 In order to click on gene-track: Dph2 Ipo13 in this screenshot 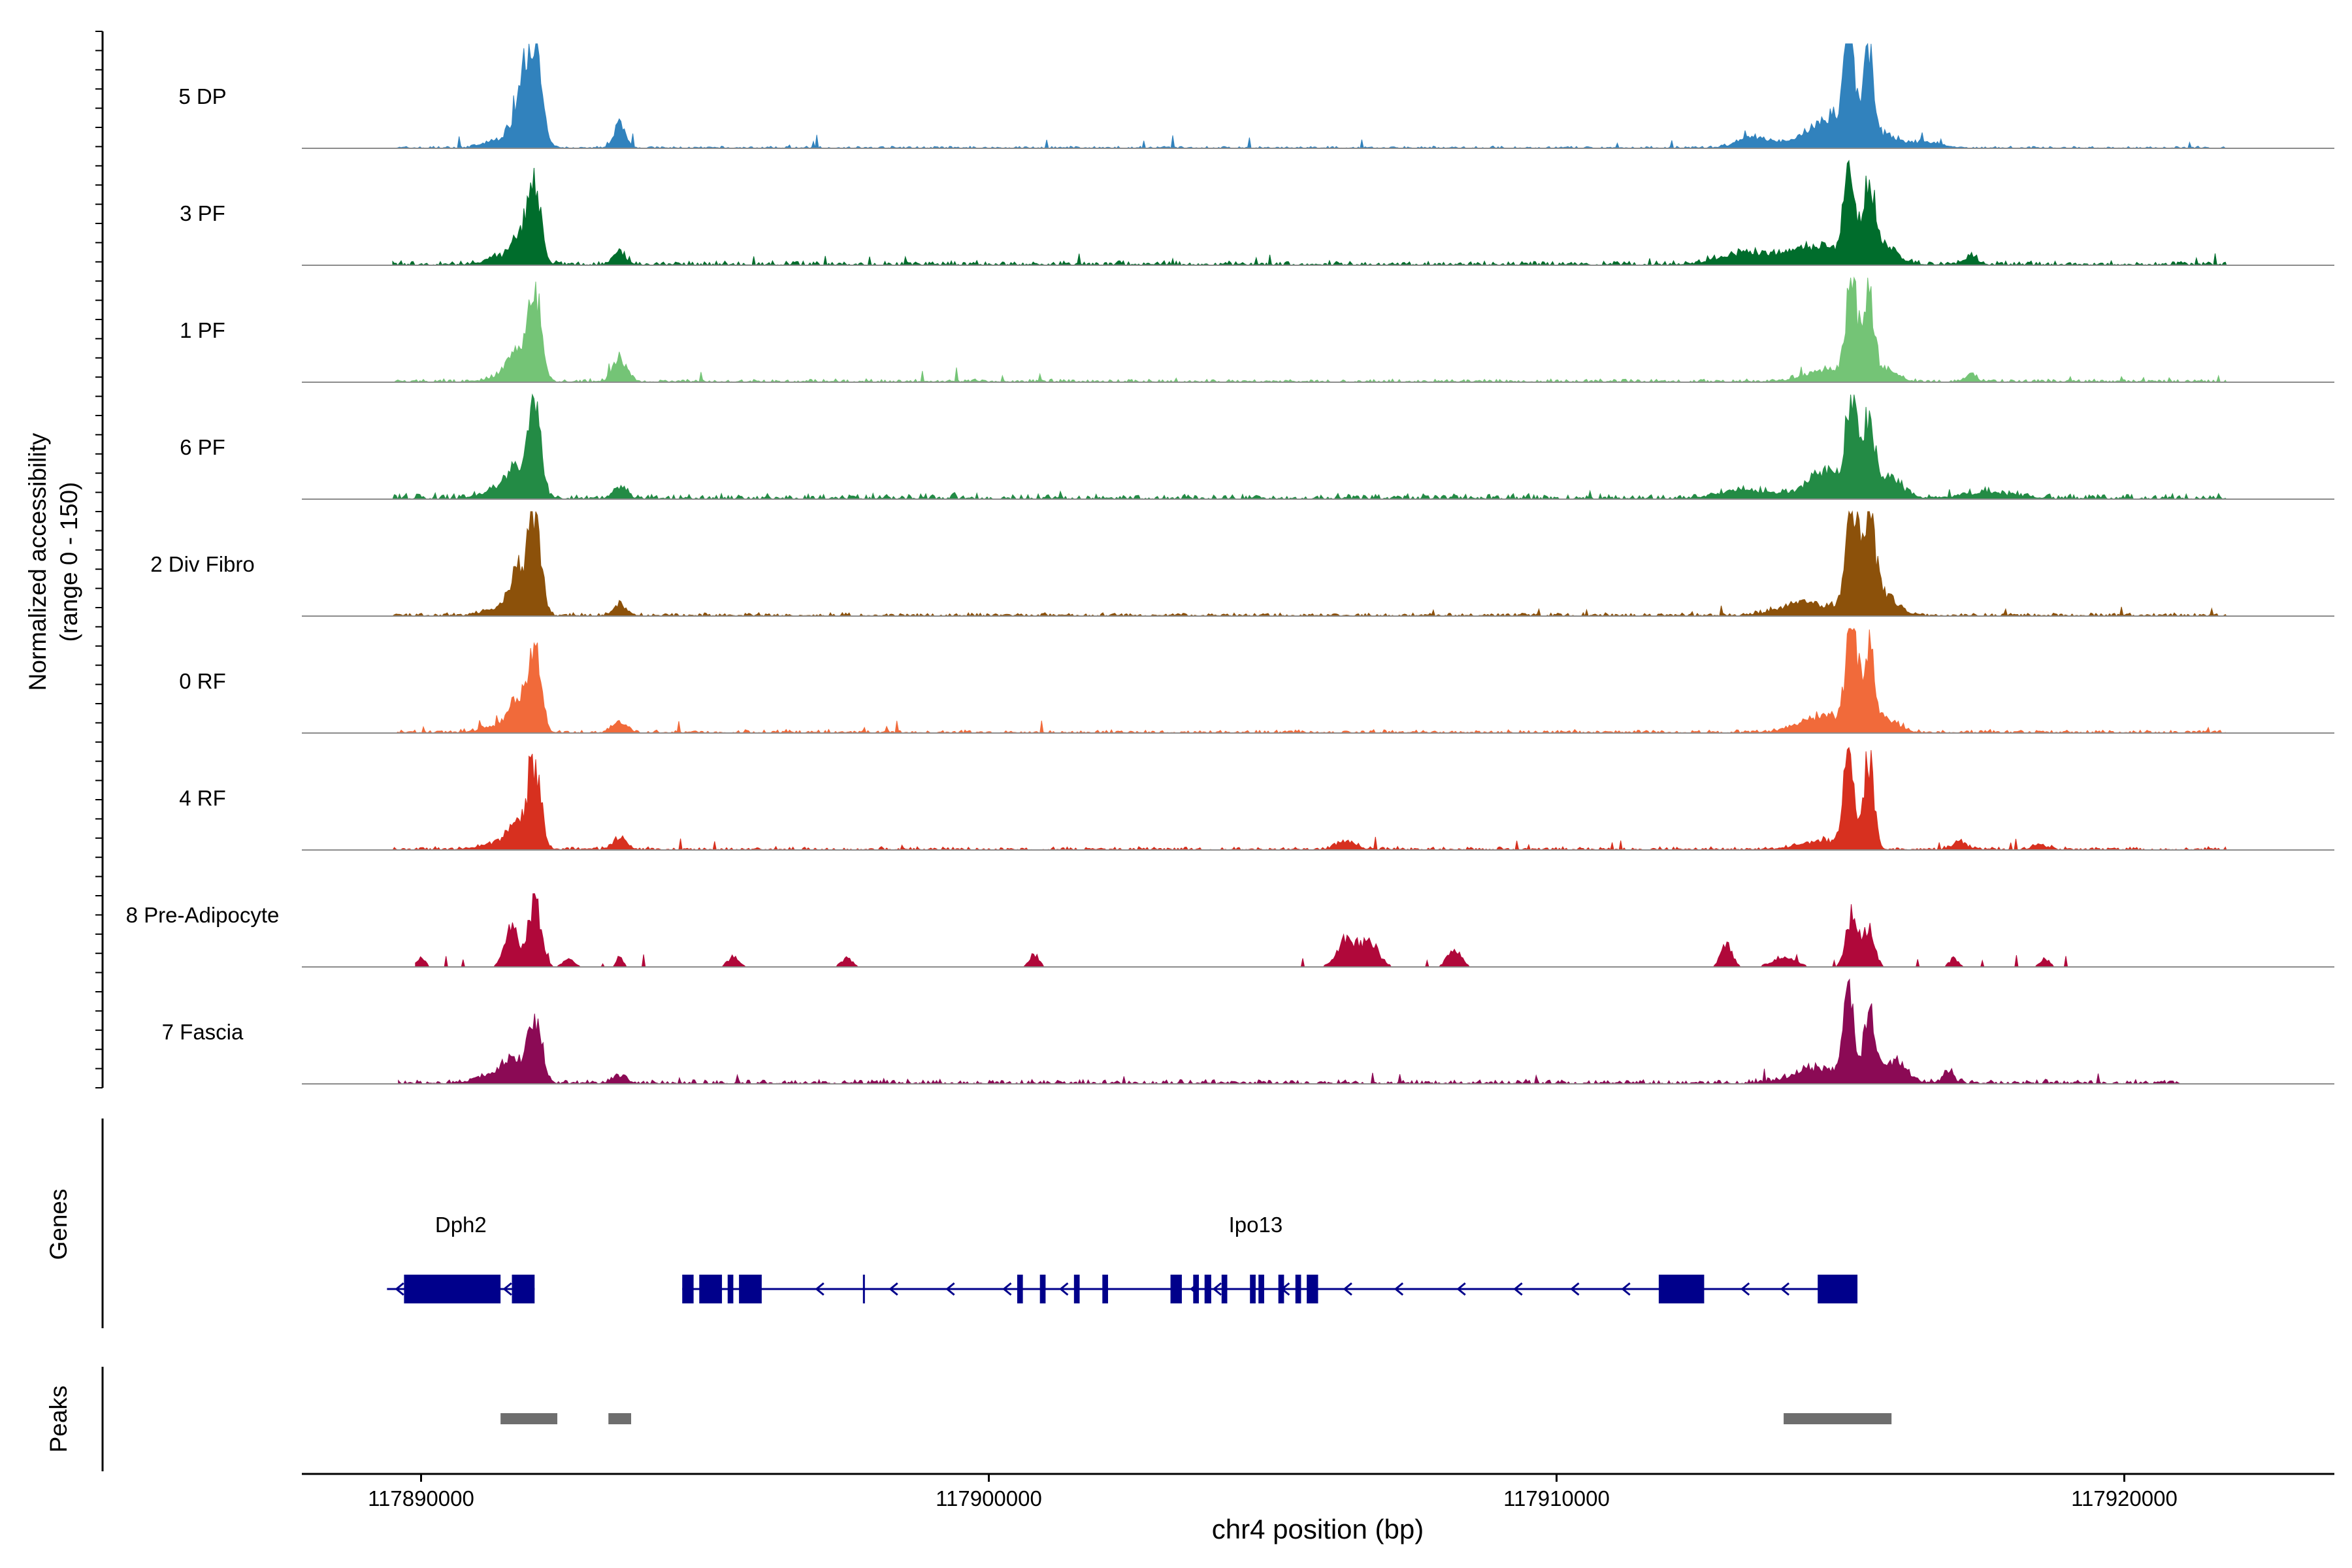, I will do `click(1122, 1258)`.